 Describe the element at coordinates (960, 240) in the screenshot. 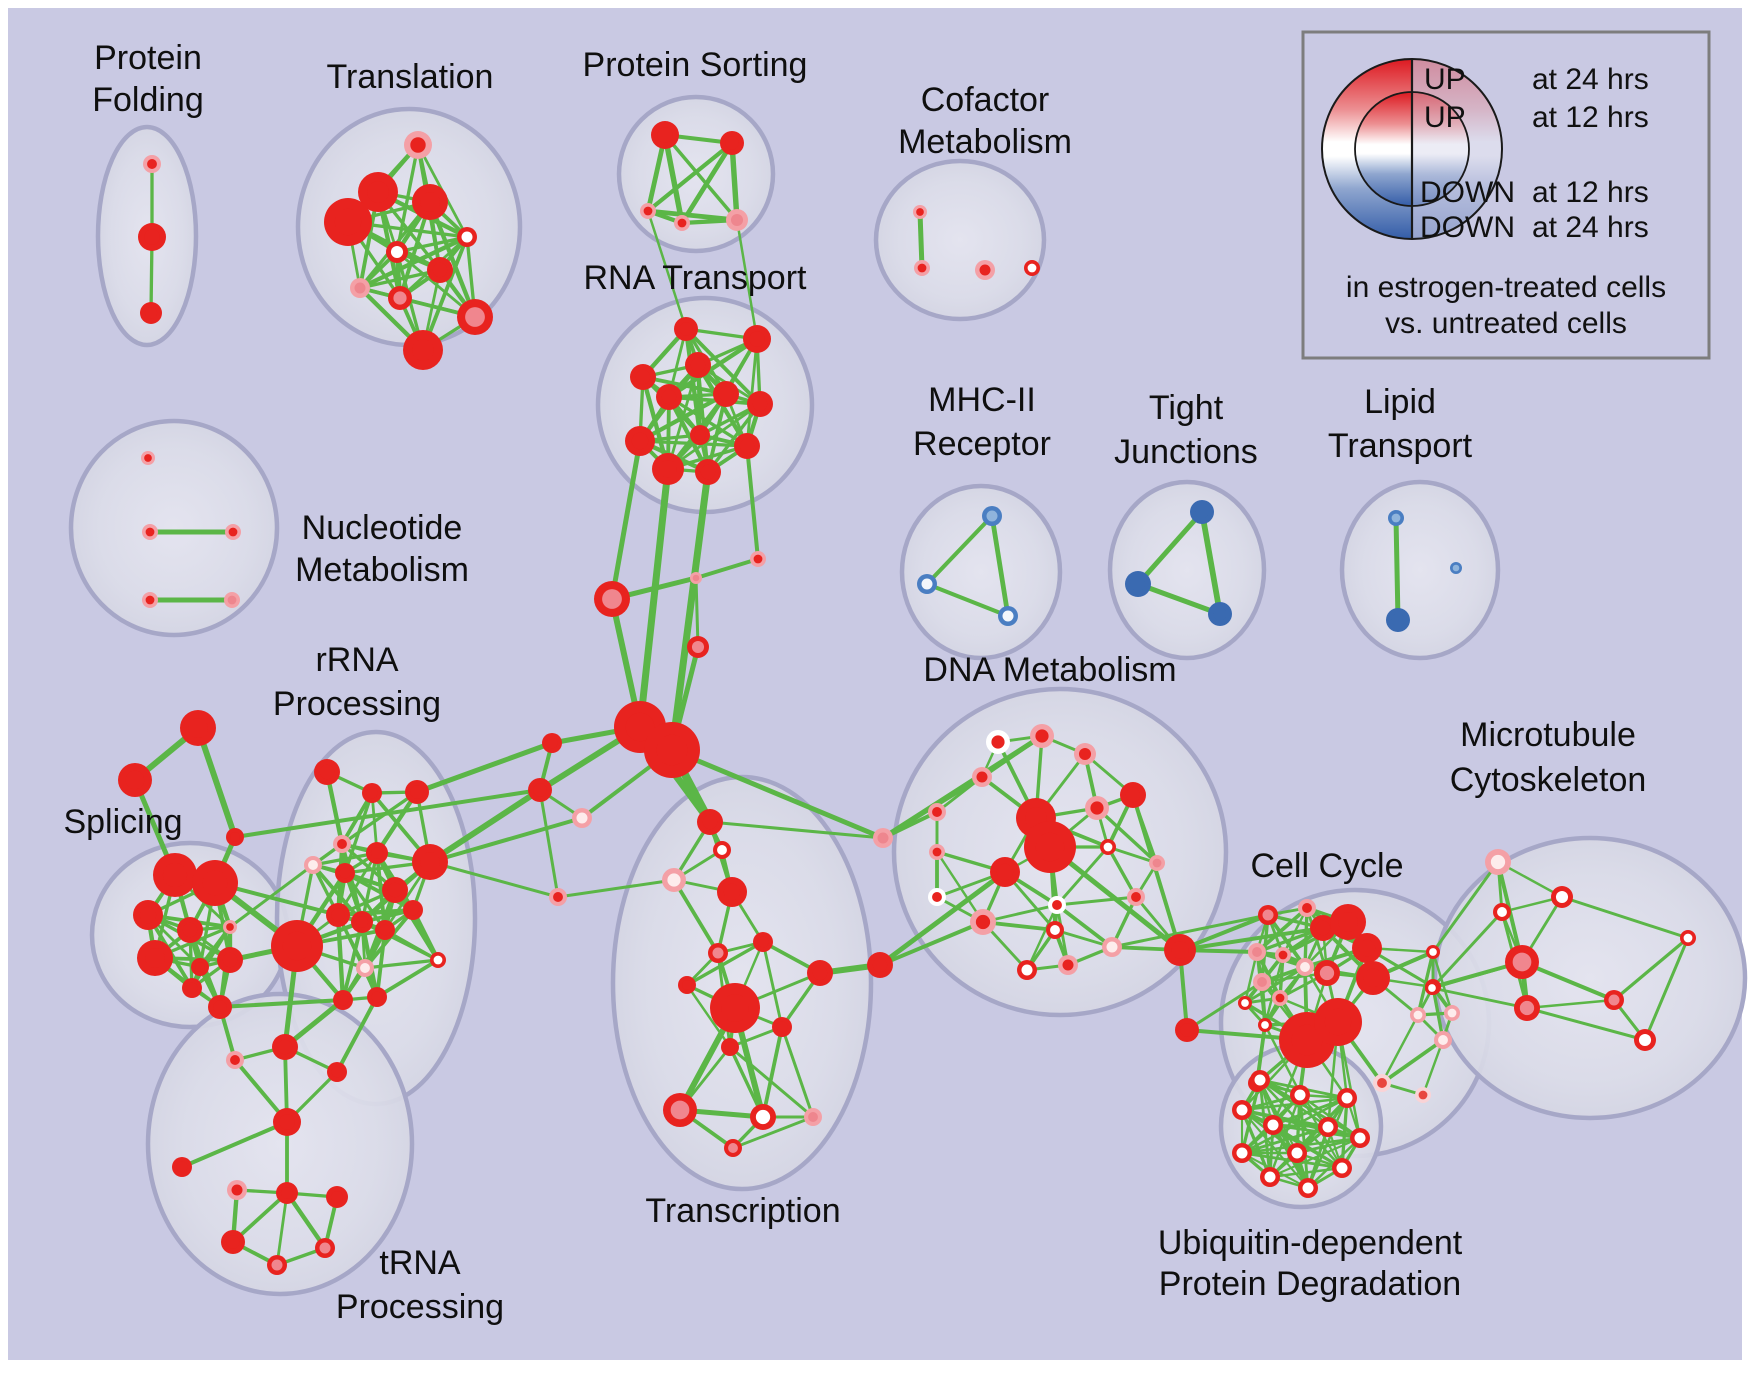

I see `cluster-bubble-cf` at that location.